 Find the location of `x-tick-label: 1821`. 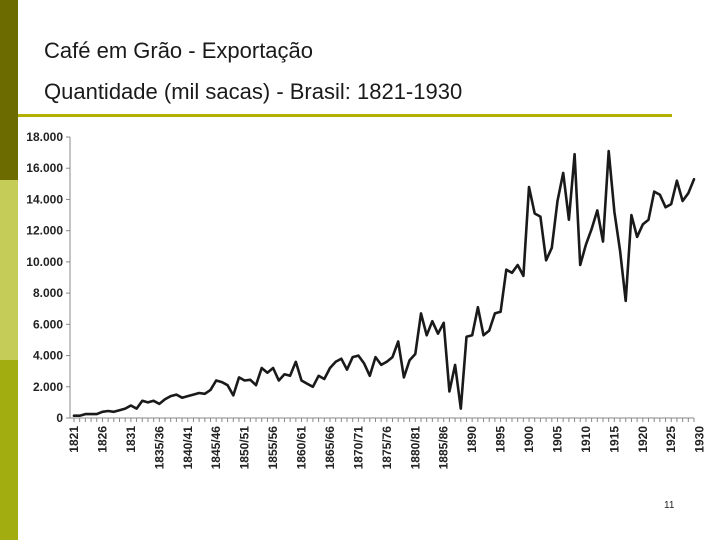

x-tick-label: 1821 is located at coordinates (74, 439).